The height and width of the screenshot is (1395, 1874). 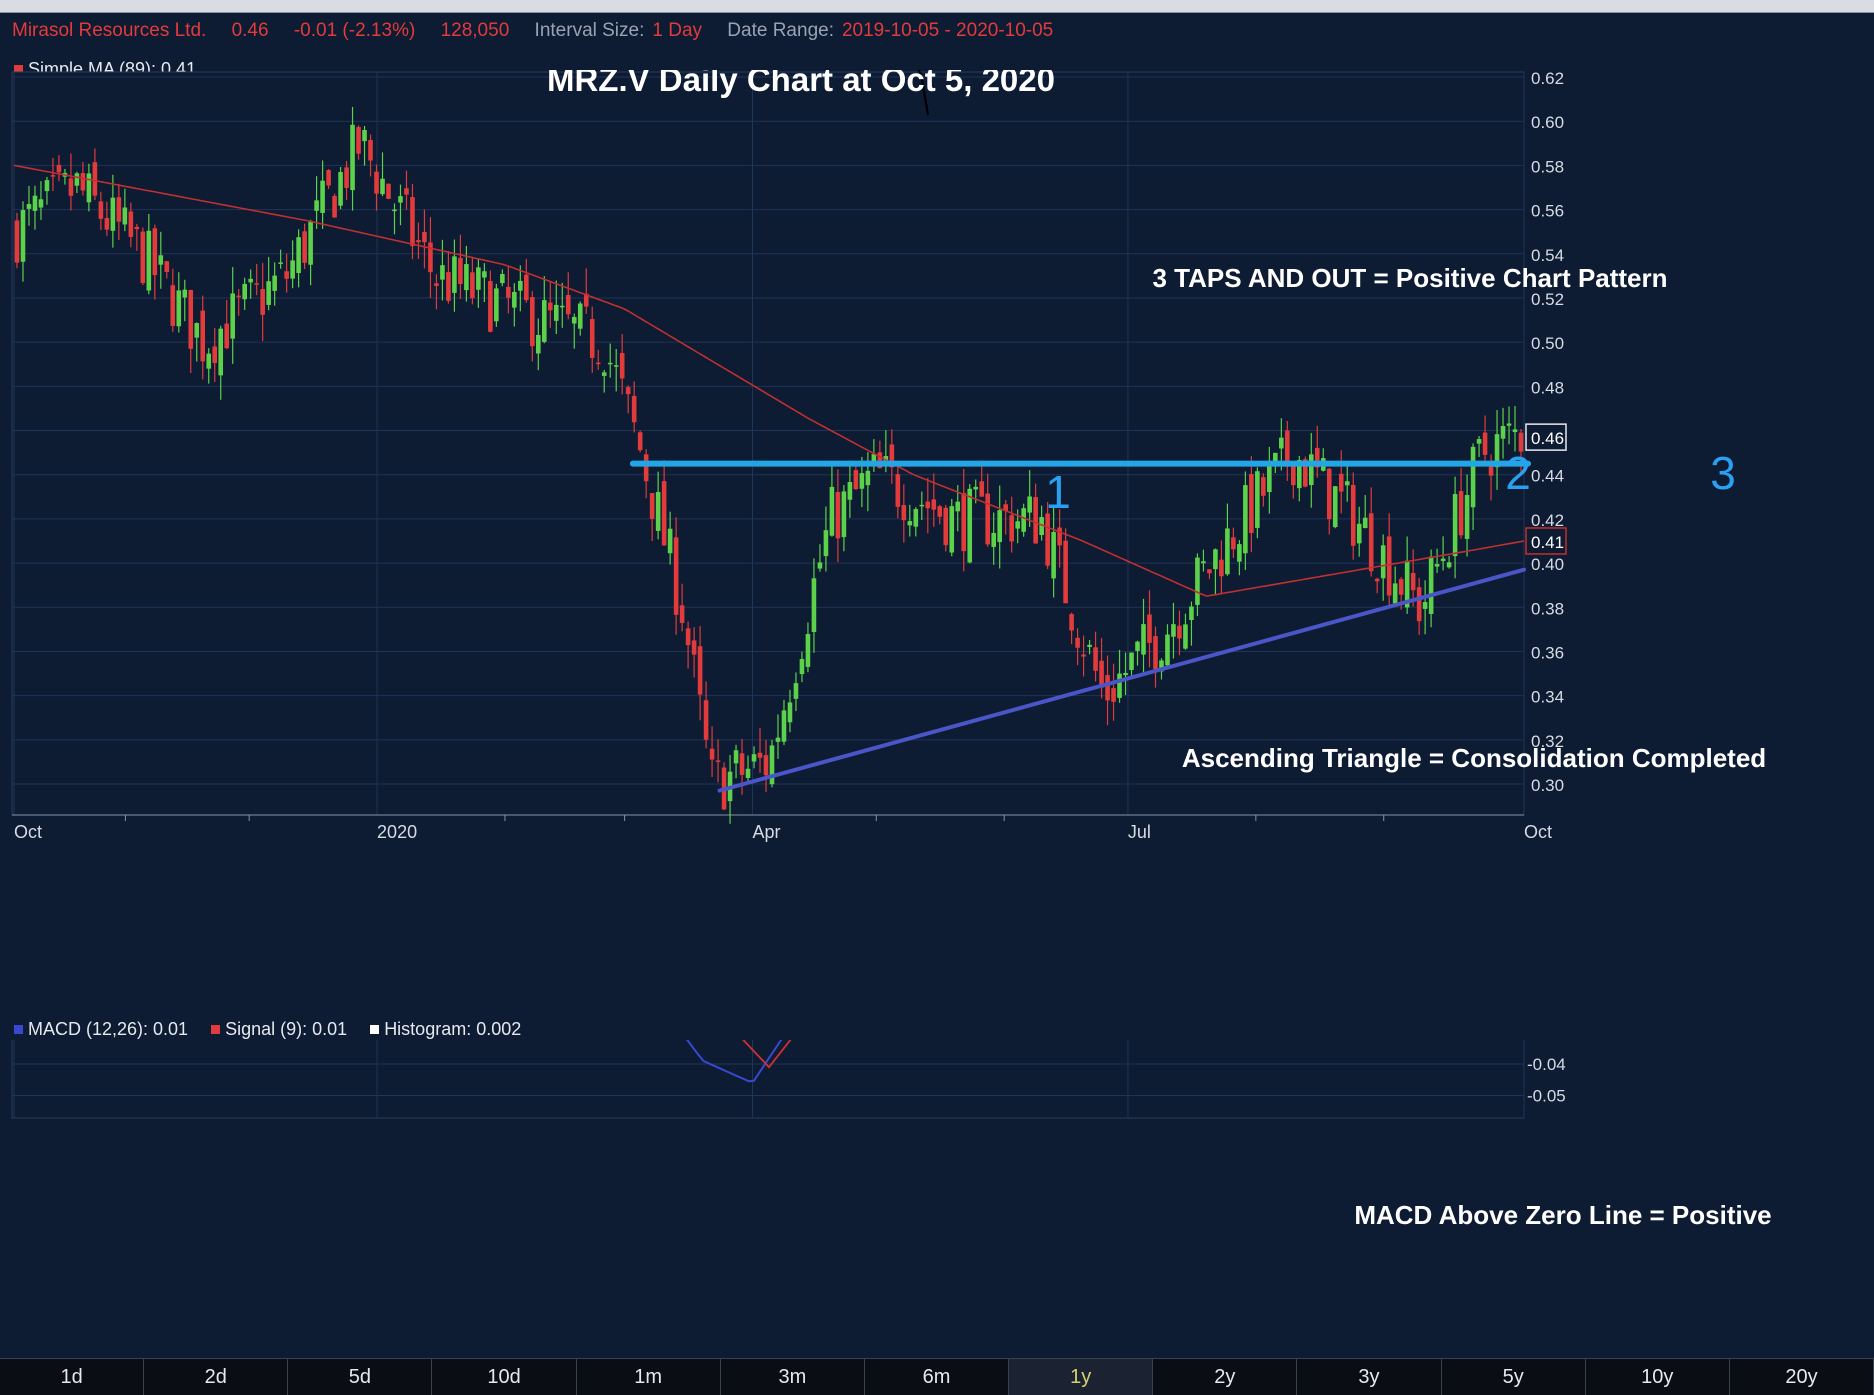 I want to click on price-x-tick-label: Oct, so click(x=1538, y=832).